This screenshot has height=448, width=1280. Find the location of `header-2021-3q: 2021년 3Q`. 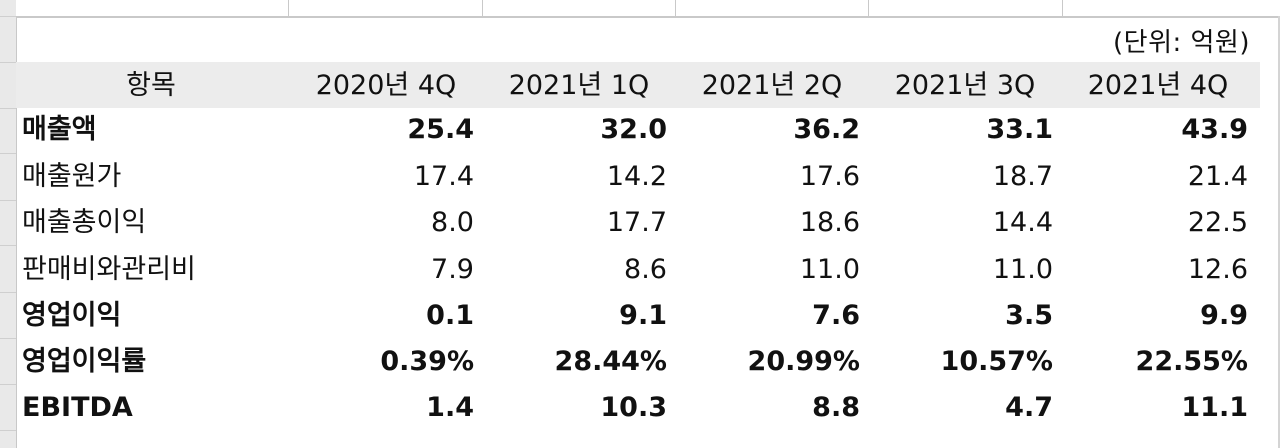

header-2021-3q: 2021년 3Q is located at coordinates (965, 85).